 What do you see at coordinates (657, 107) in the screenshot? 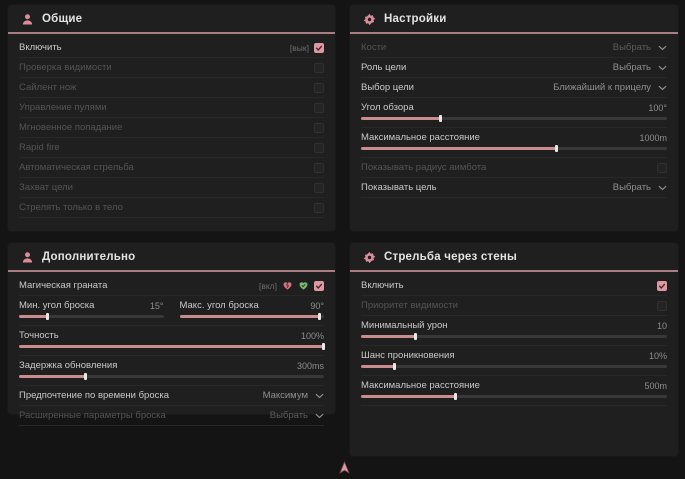
I see `slider-value: 100°` at bounding box center [657, 107].